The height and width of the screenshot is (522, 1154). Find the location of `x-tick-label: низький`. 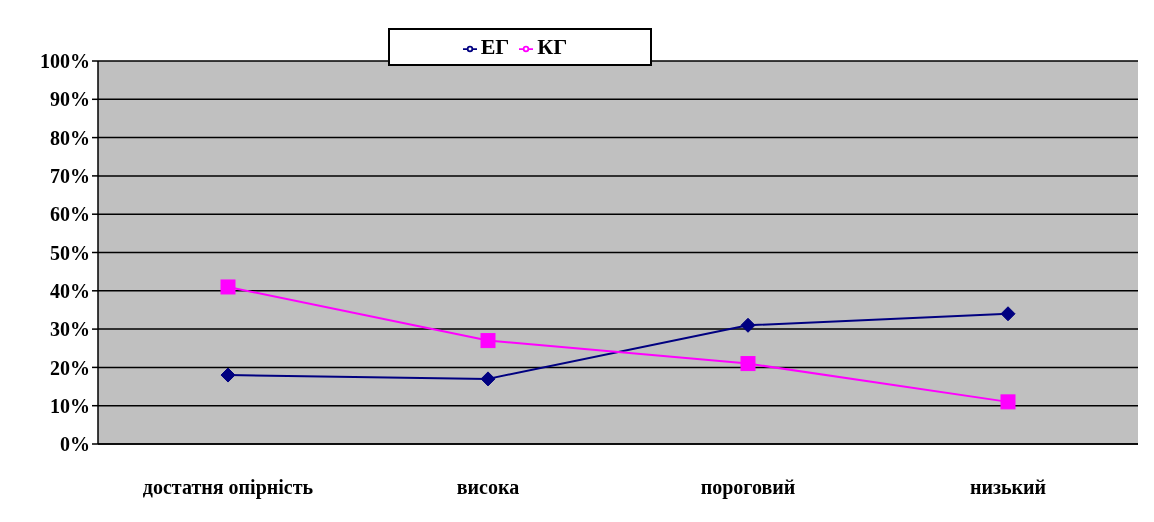

x-tick-label: низький is located at coordinates (1008, 487).